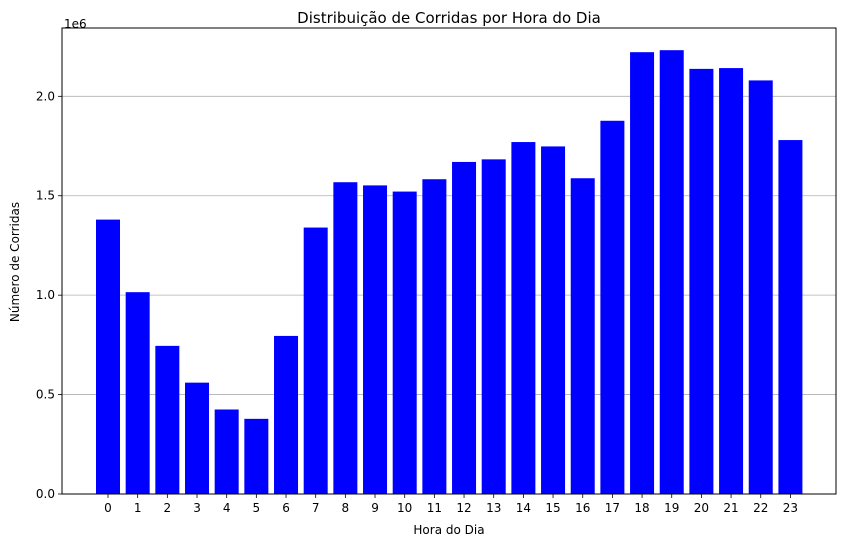 This screenshot has width=846, height=547. I want to click on x-tick-label: 13, so click(493, 508).